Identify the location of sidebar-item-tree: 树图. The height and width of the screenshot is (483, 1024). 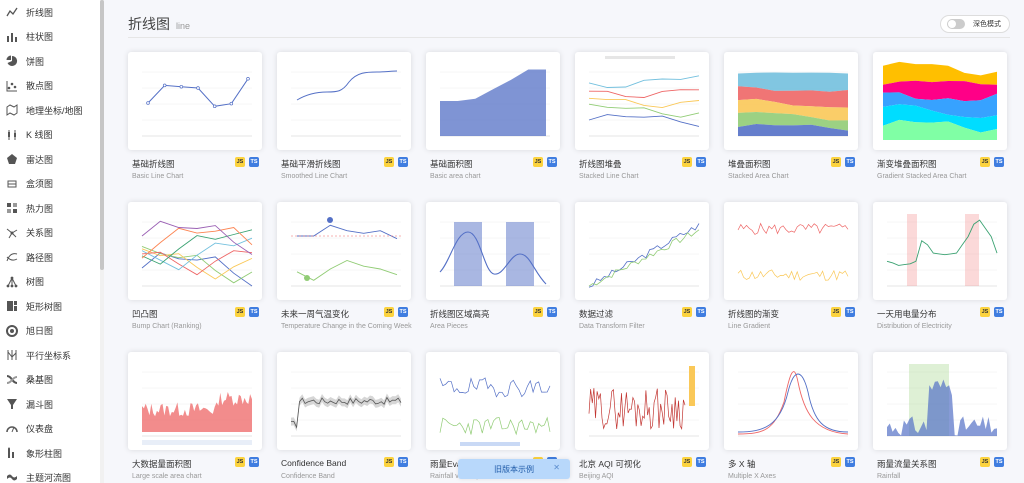
(51, 282).